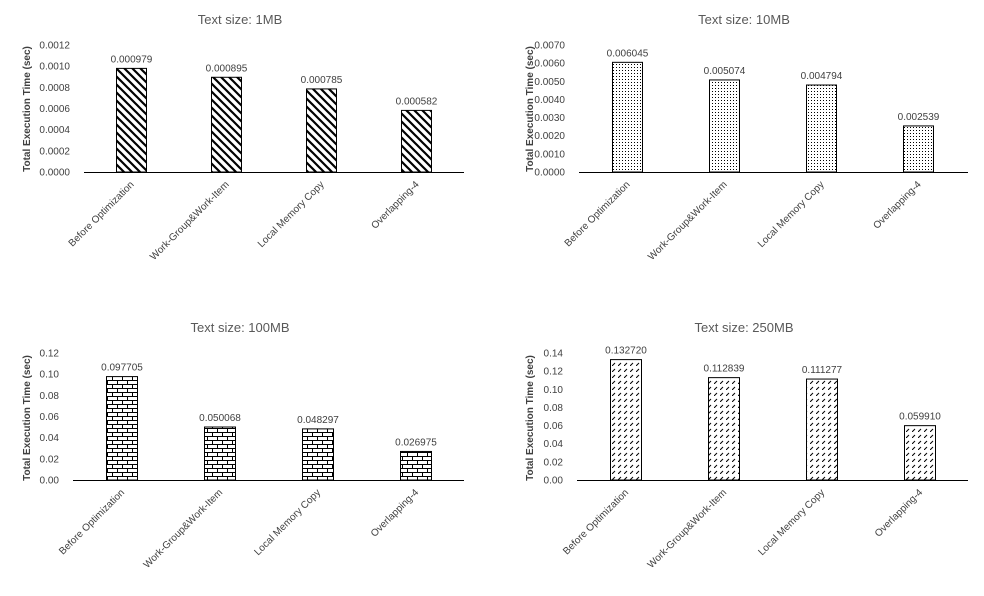 The image size is (984, 596). I want to click on data-label: 0.000582, so click(417, 101).